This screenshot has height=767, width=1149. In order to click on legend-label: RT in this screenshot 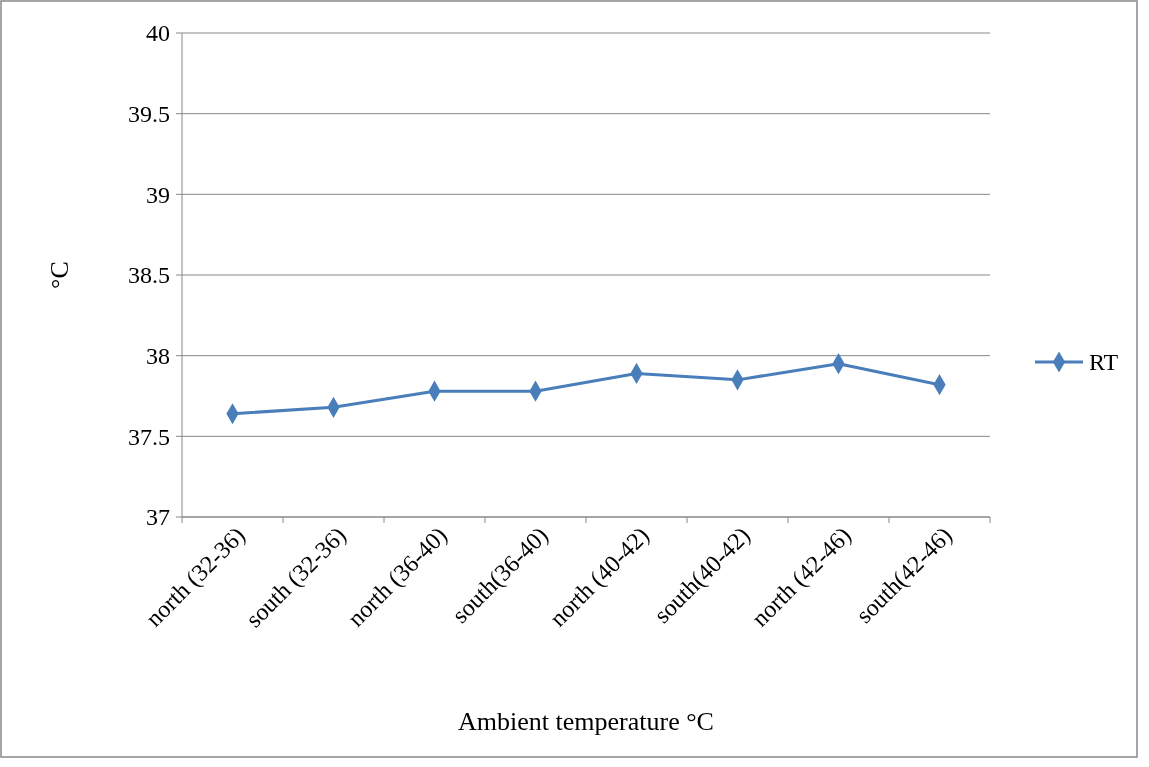, I will do `click(1104, 362)`.